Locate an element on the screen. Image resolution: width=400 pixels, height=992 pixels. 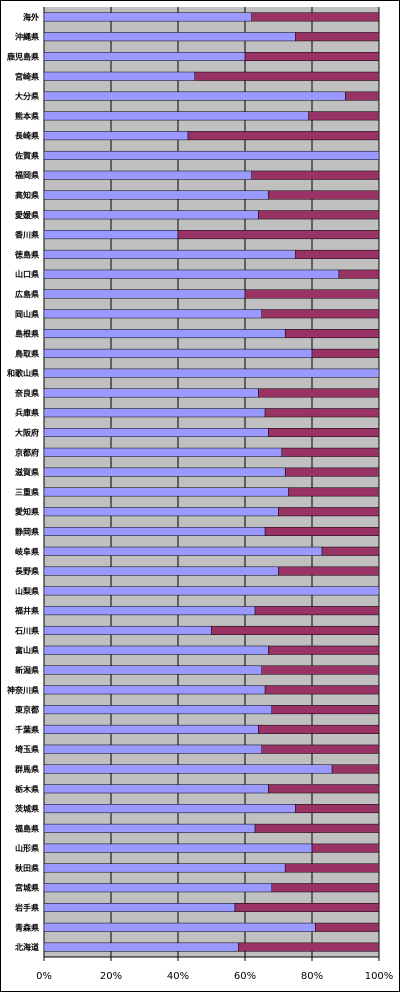
category-label: 福島県 is located at coordinates (26, 828).